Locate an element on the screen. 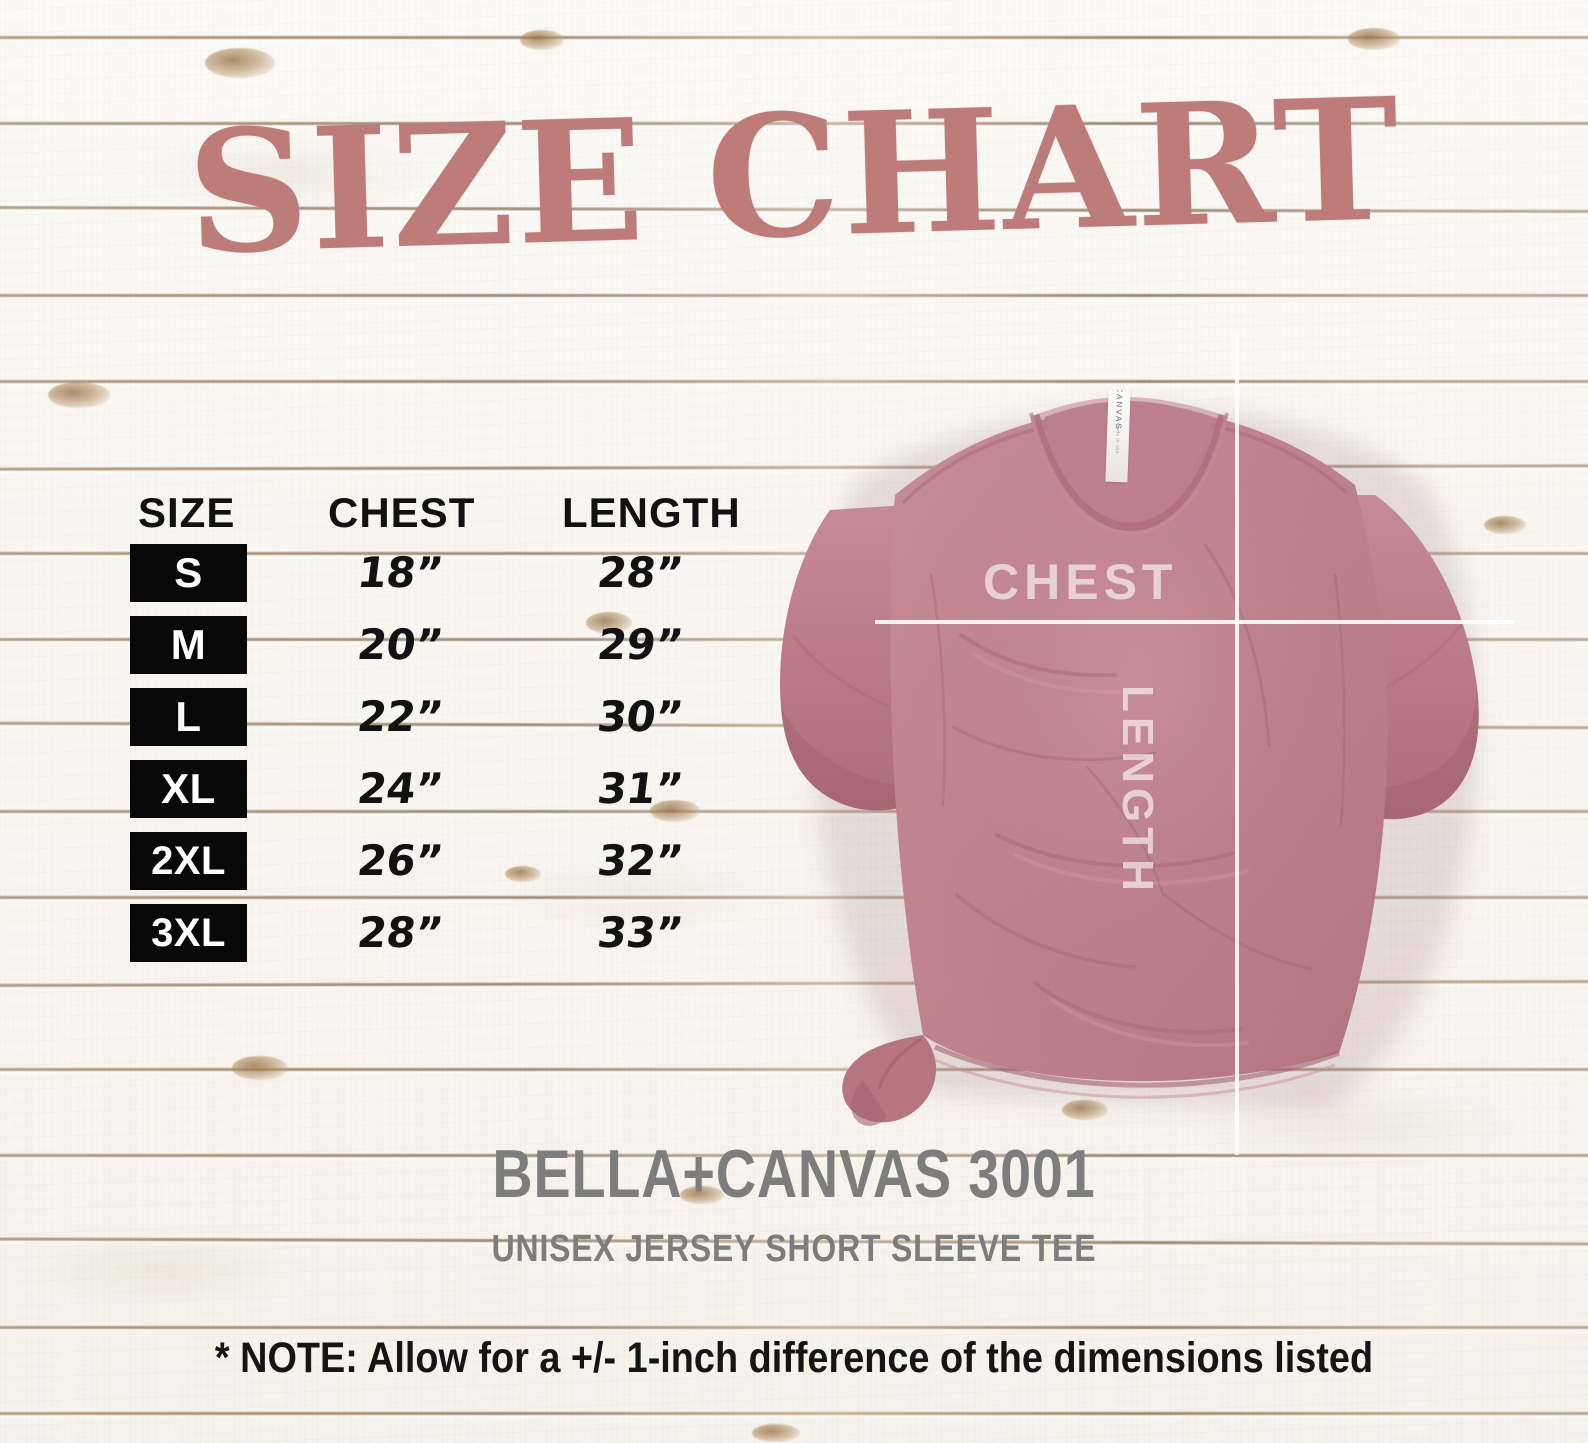 The image size is (1588, 1443). right-sleeve-cuff is located at coordinates (1393, 753).